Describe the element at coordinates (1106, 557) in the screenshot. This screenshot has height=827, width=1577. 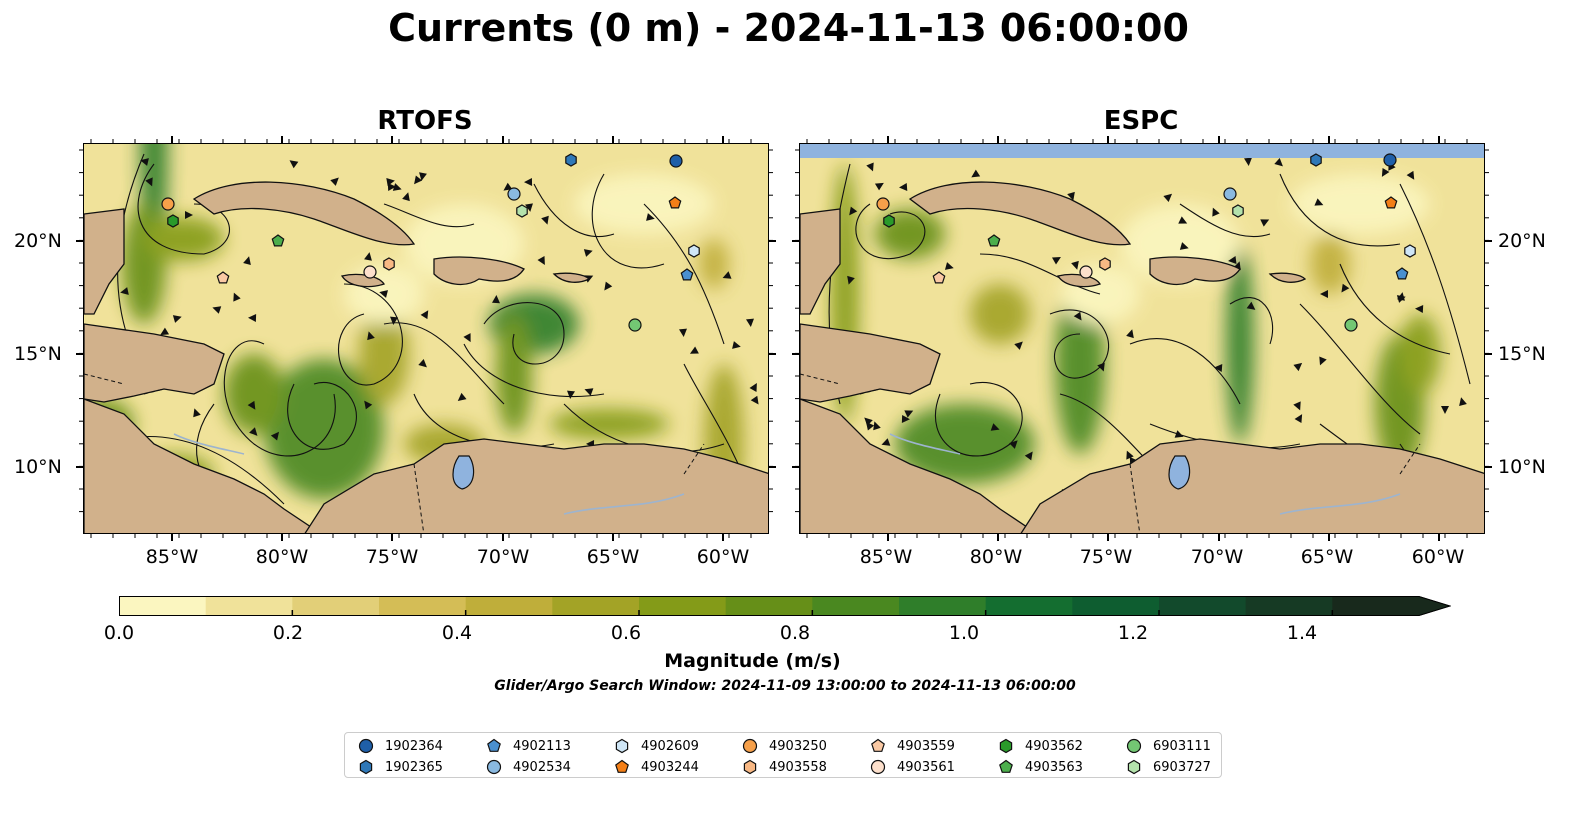
I see `x-tick-label: 75°W` at that location.